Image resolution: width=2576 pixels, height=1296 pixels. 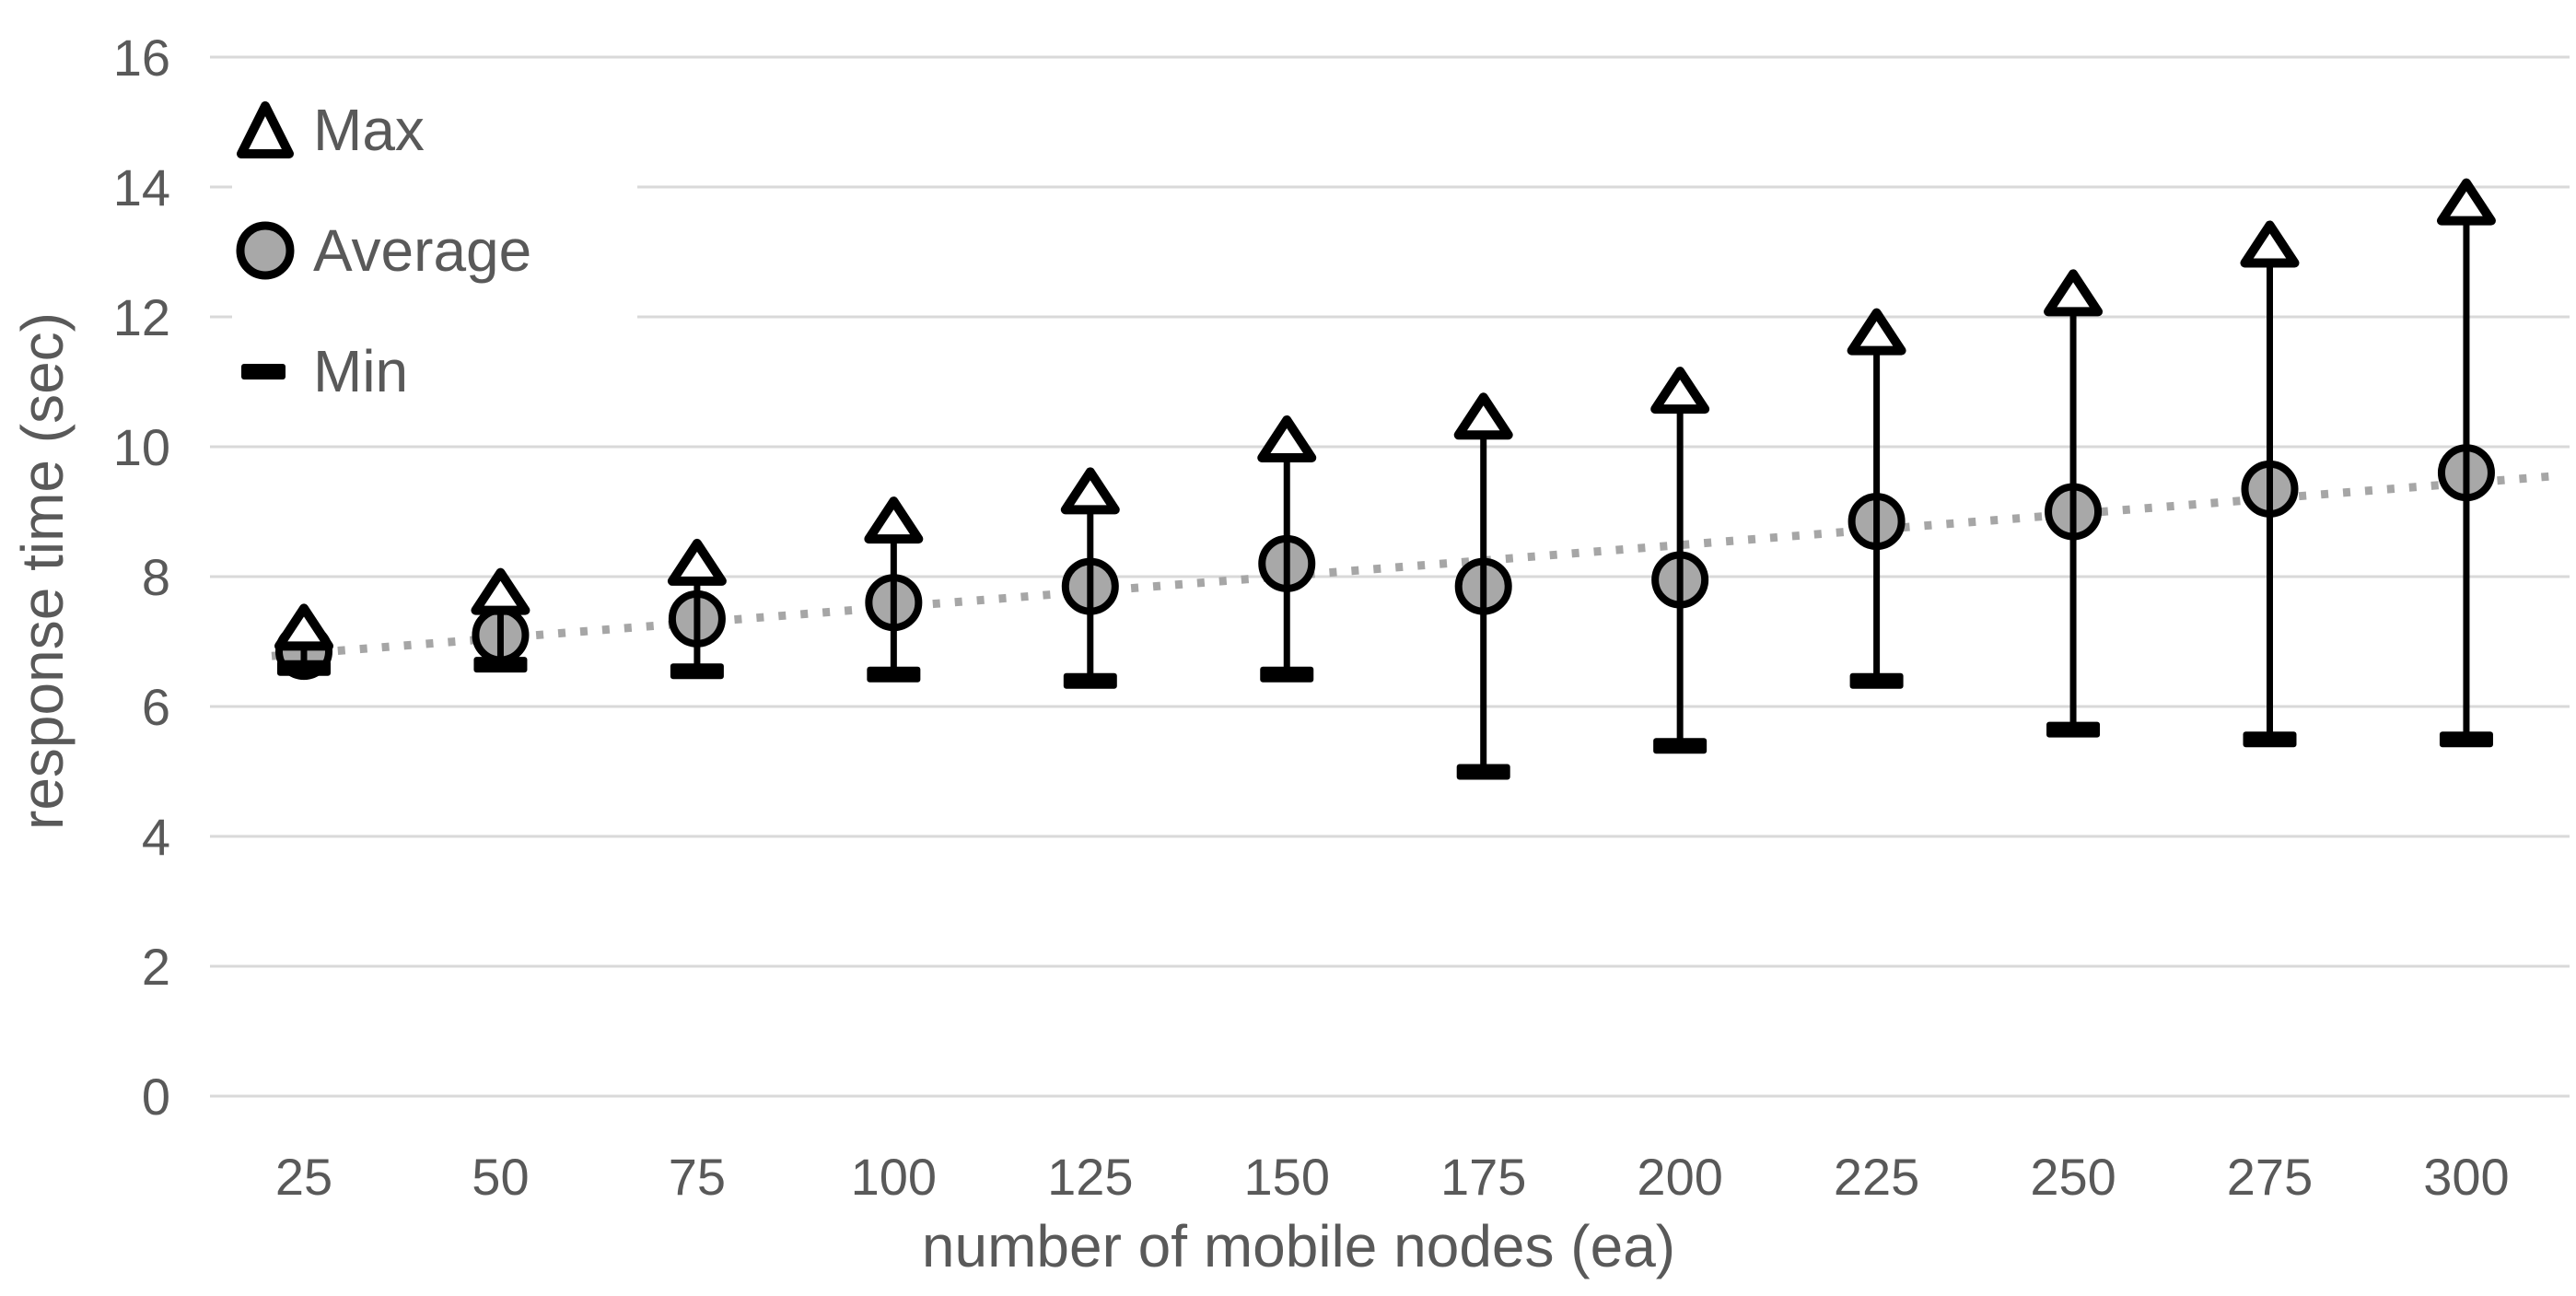 I want to click on y-tick-label: 16, so click(x=141, y=58).